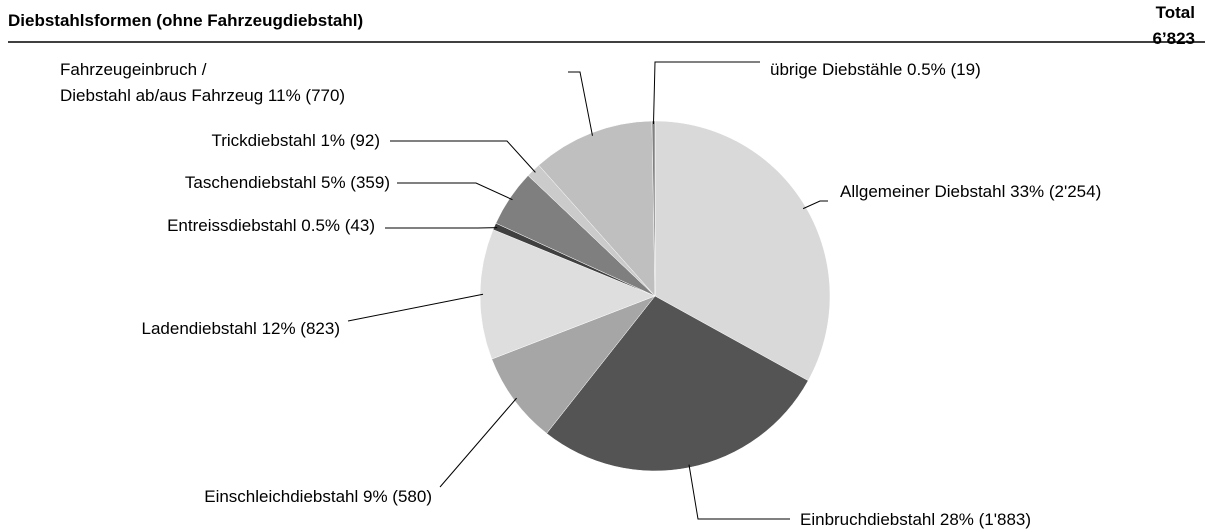 The image size is (1225, 529). I want to click on value-label: 12% (823), so click(300, 328).